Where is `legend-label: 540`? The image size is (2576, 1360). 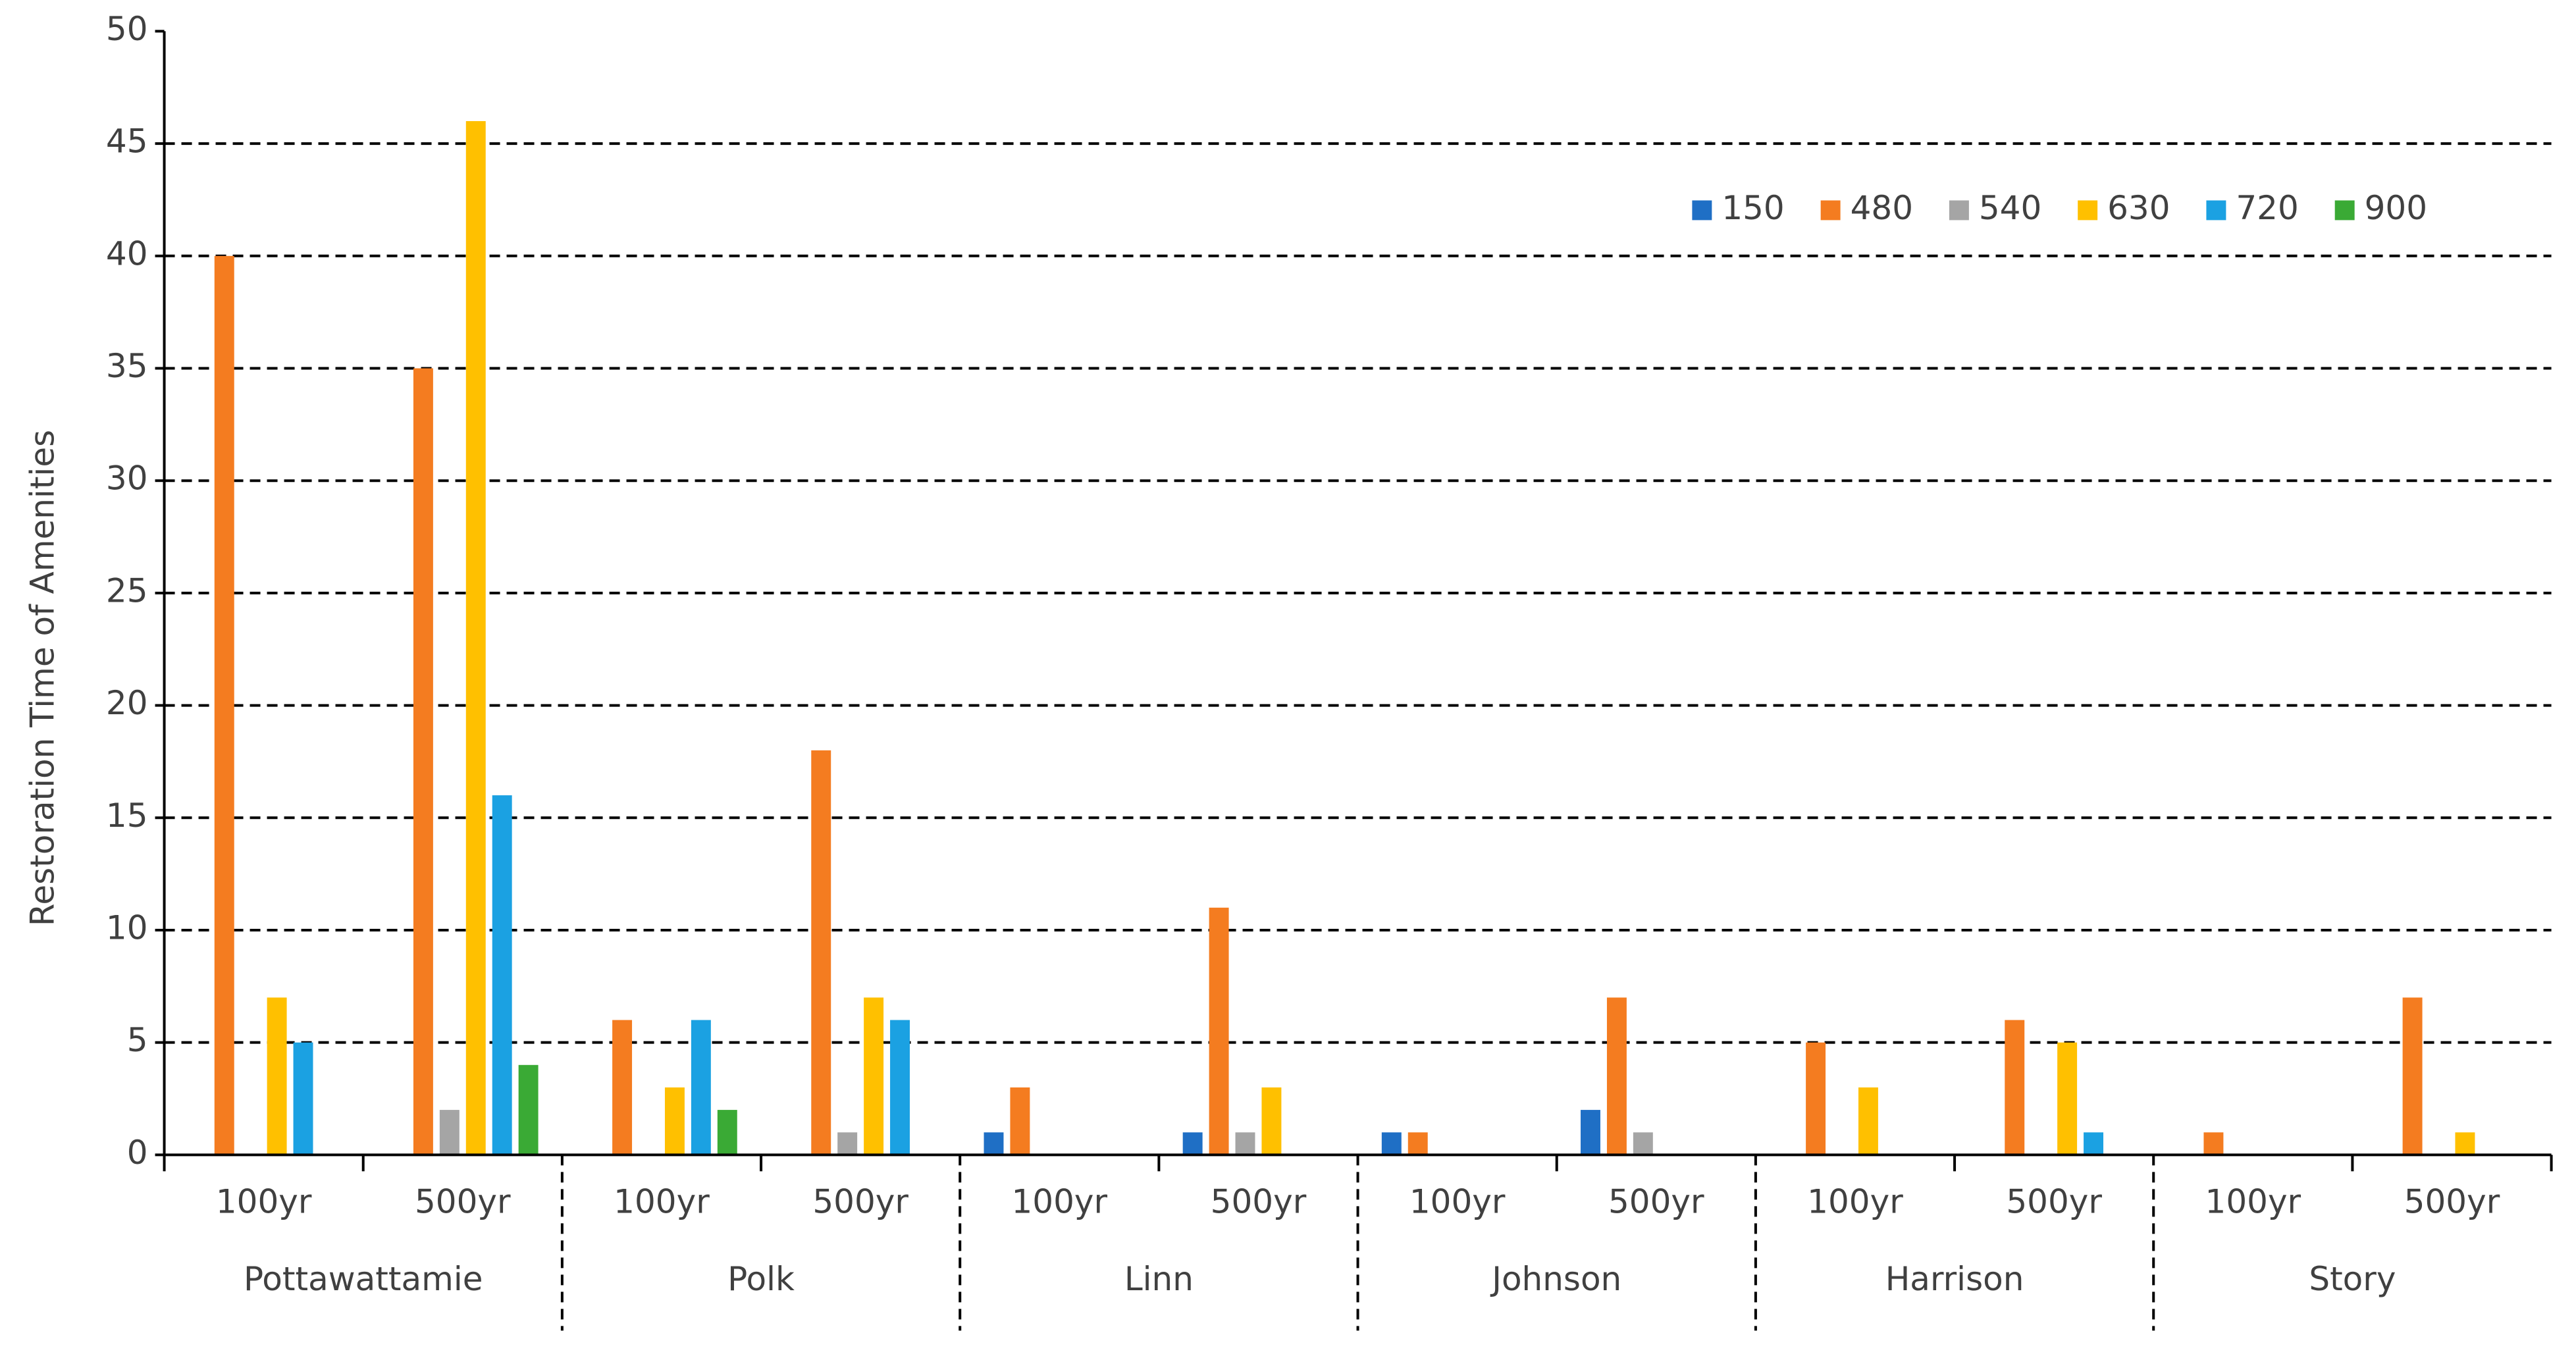 legend-label: 540 is located at coordinates (2010, 208).